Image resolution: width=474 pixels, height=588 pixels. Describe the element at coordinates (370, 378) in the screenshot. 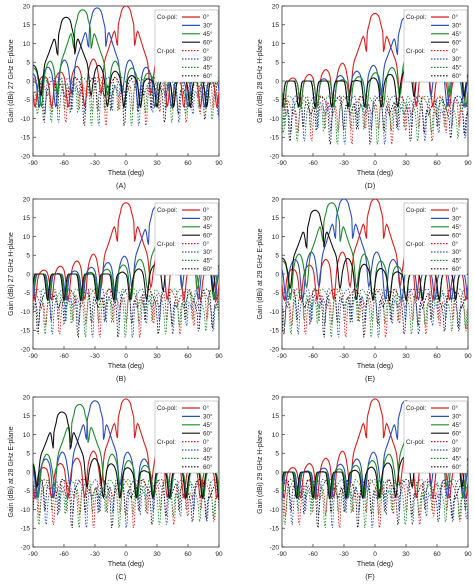

I see `panel-label: (E)` at that location.